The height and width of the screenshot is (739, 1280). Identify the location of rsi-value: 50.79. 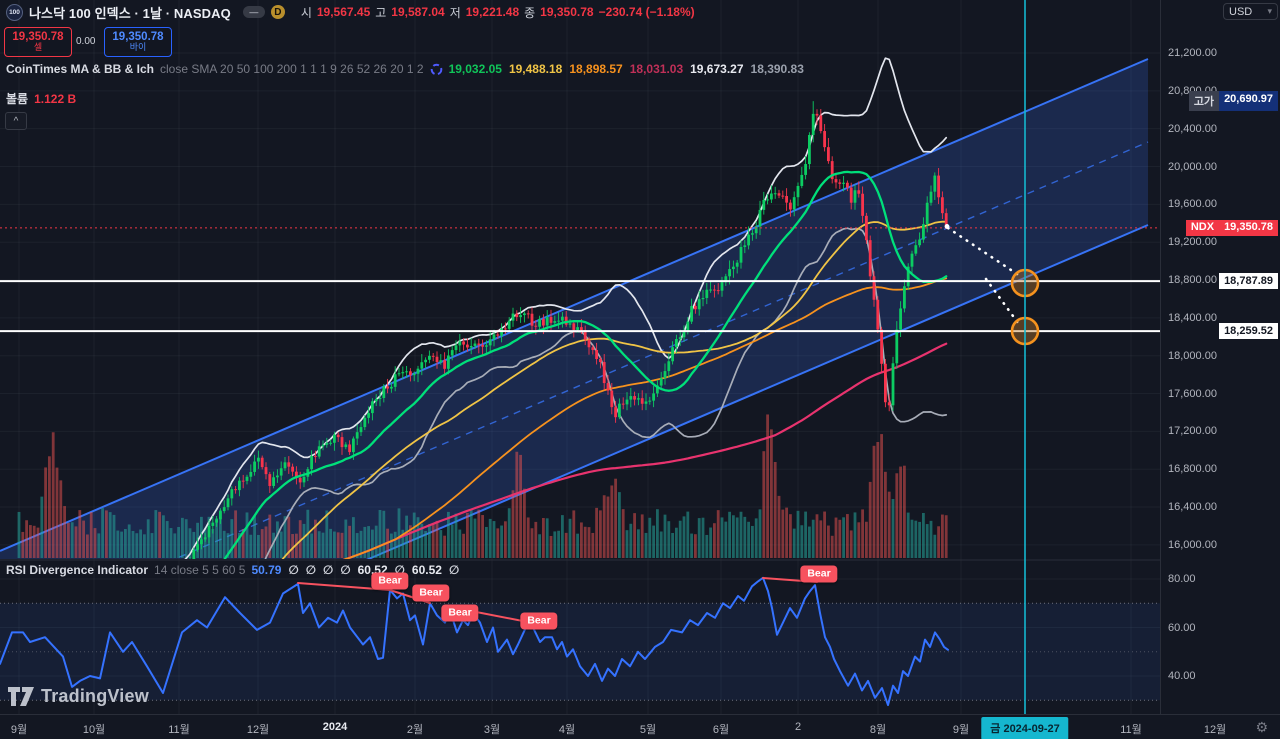
(266, 570).